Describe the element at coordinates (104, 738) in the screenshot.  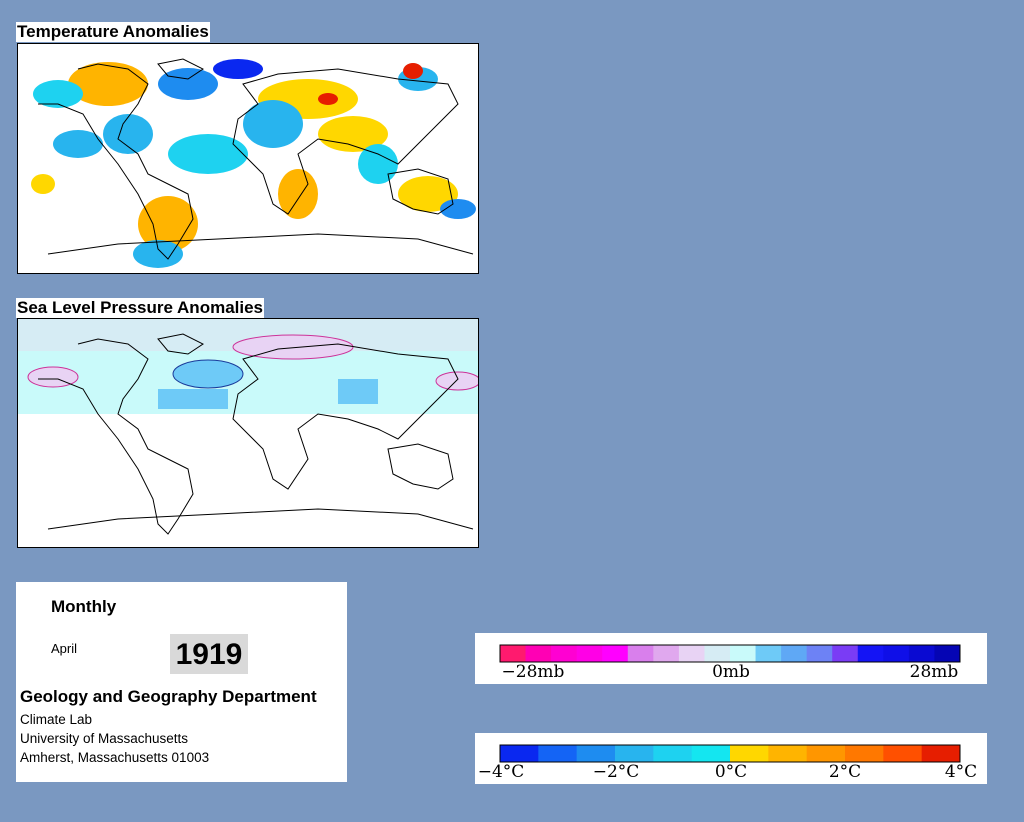
I see `university-name: University of Massachusetts` at that location.